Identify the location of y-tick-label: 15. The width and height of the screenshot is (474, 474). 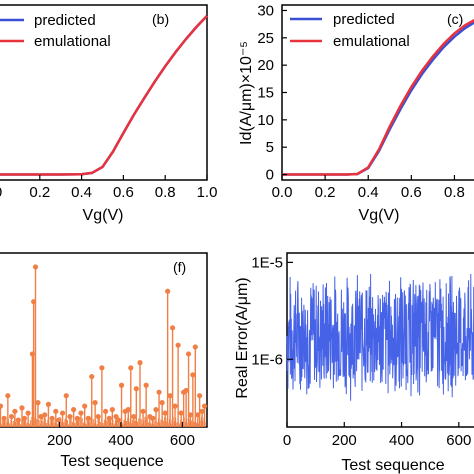
(265, 93).